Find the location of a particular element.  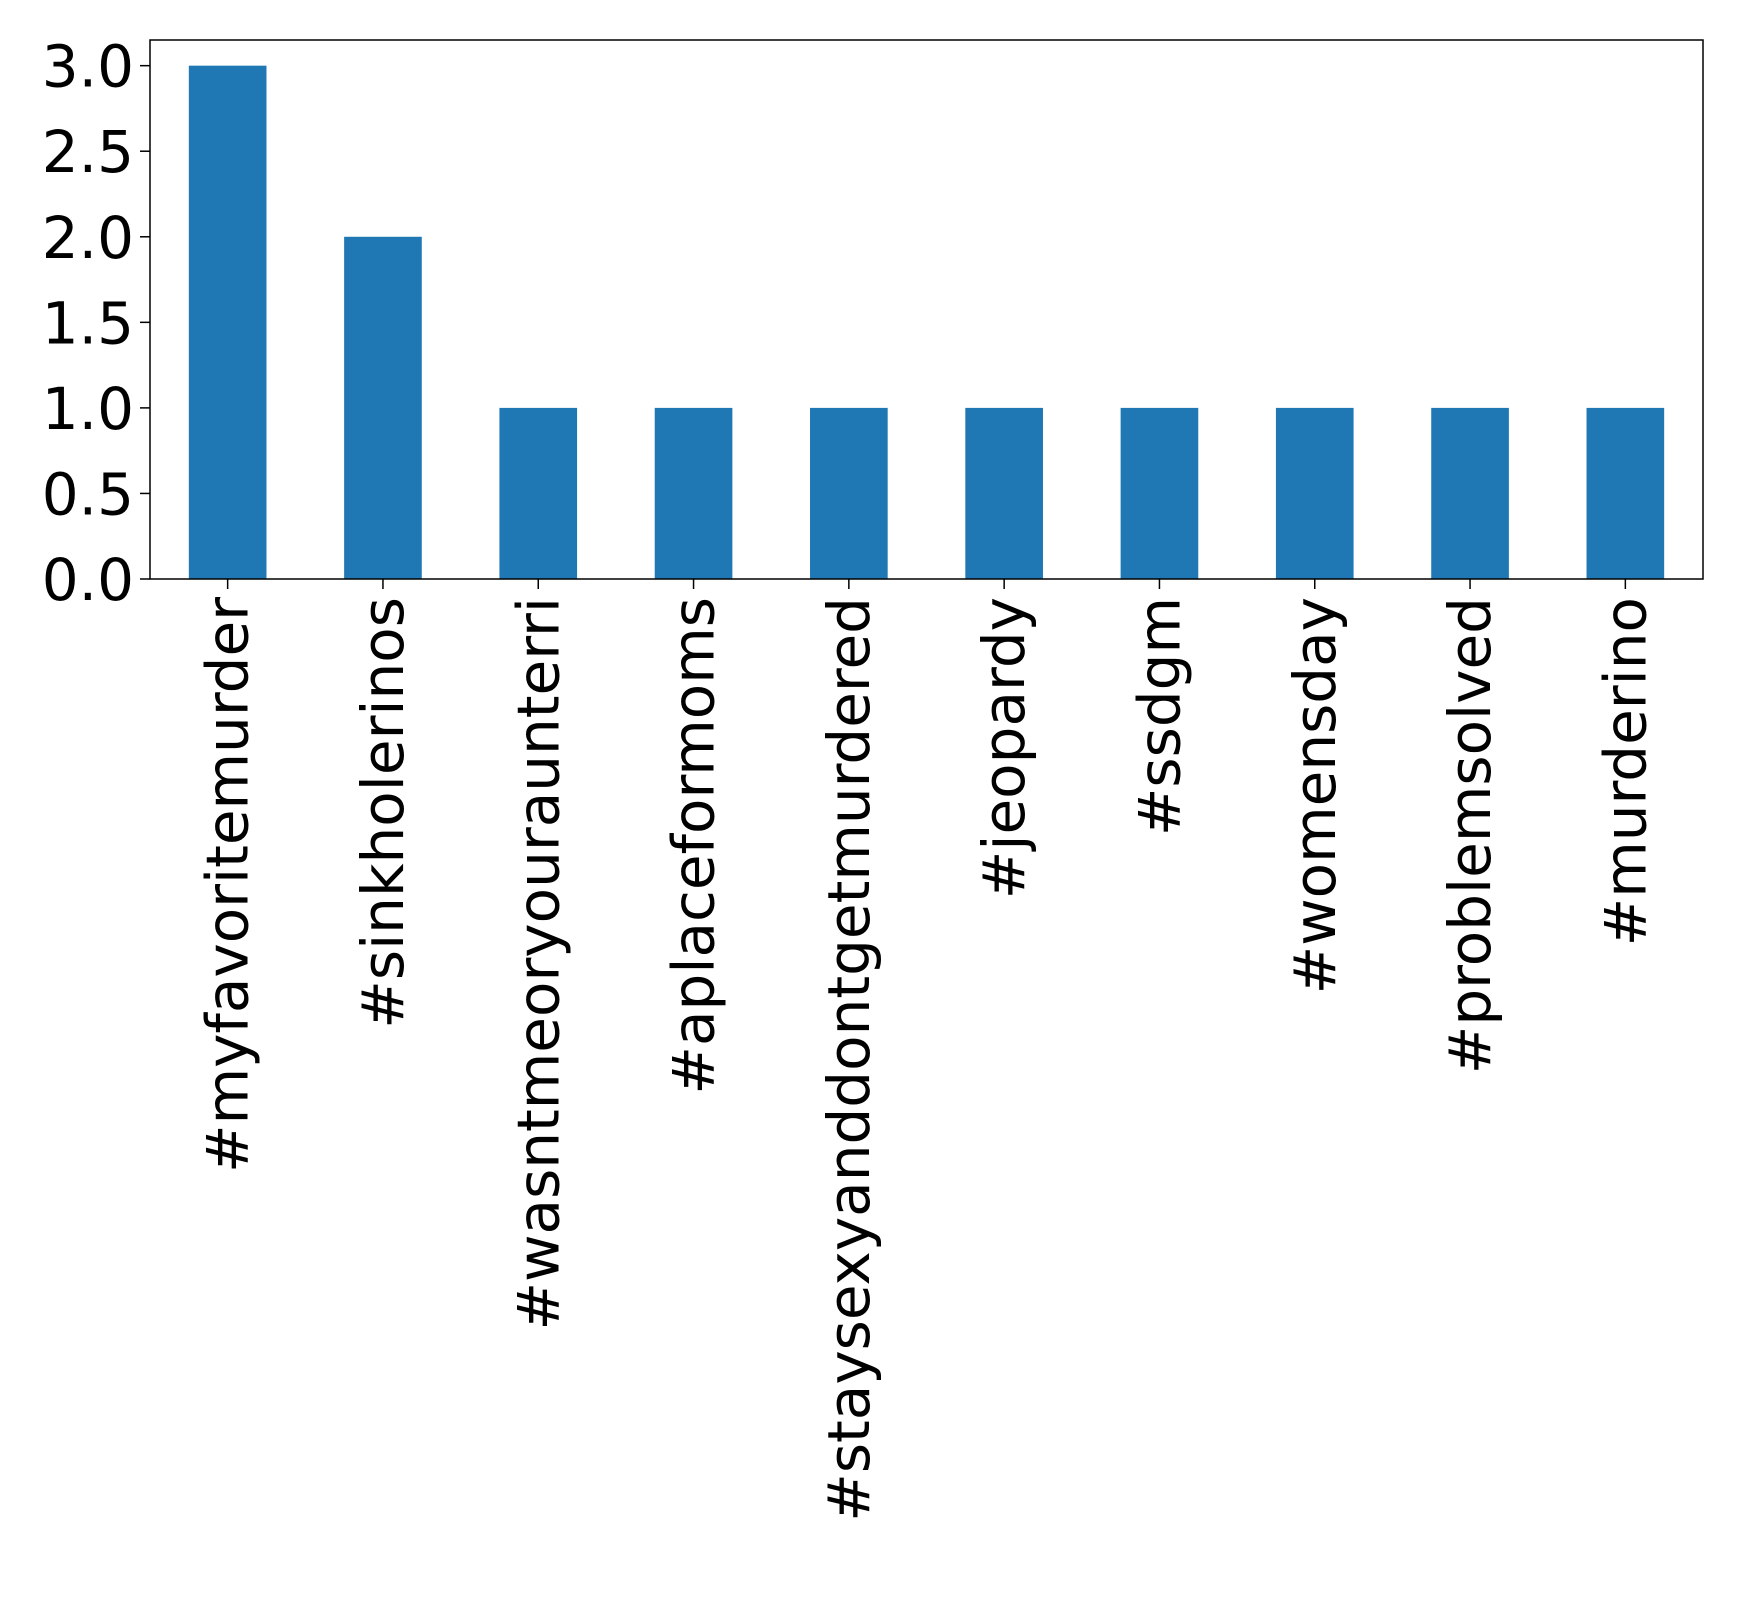

y-tick-label: 0.0 is located at coordinates (88, 580).